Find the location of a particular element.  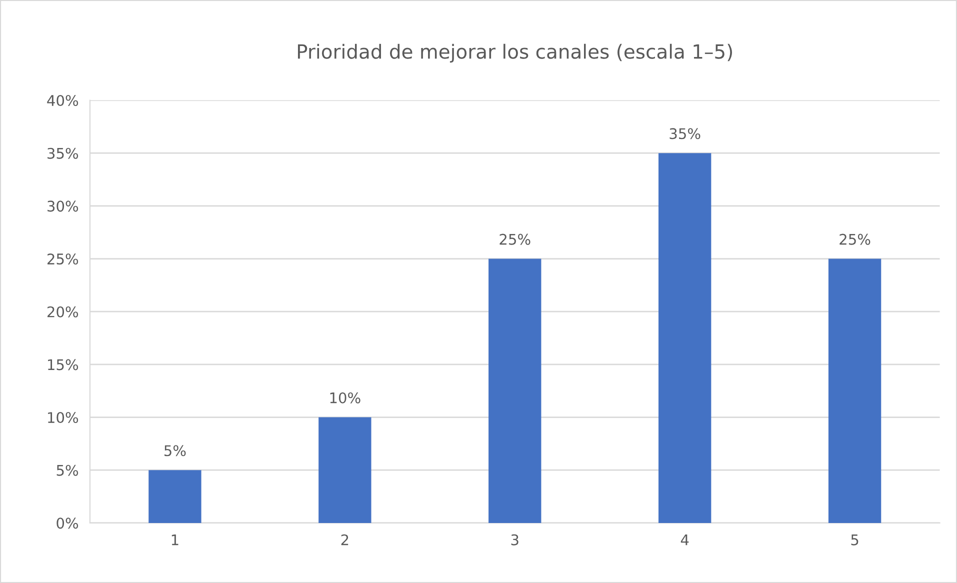

x-tick-label: 4 is located at coordinates (684, 540).